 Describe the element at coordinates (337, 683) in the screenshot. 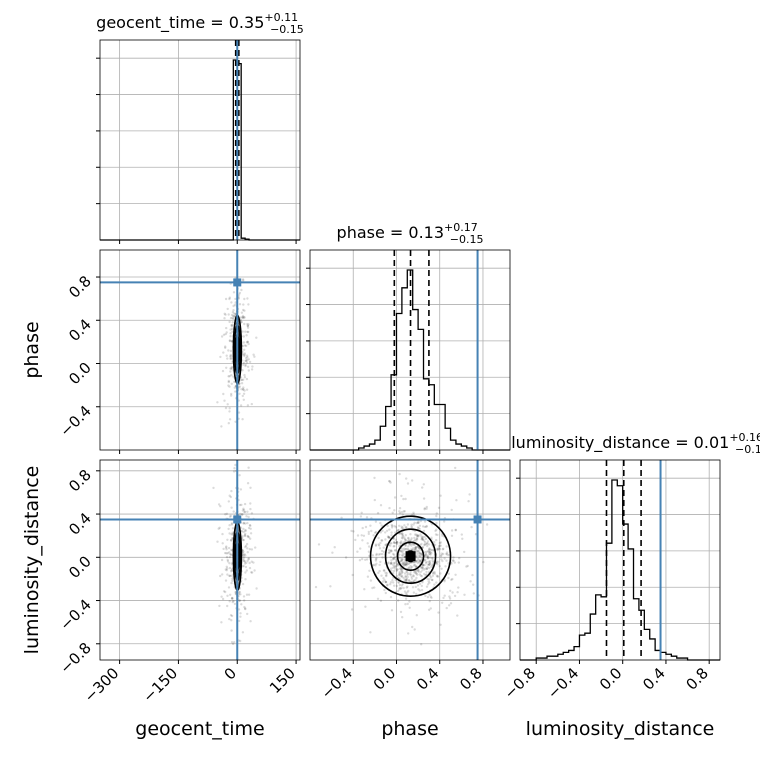

I see `xtick-label-phase: −0.4` at that location.